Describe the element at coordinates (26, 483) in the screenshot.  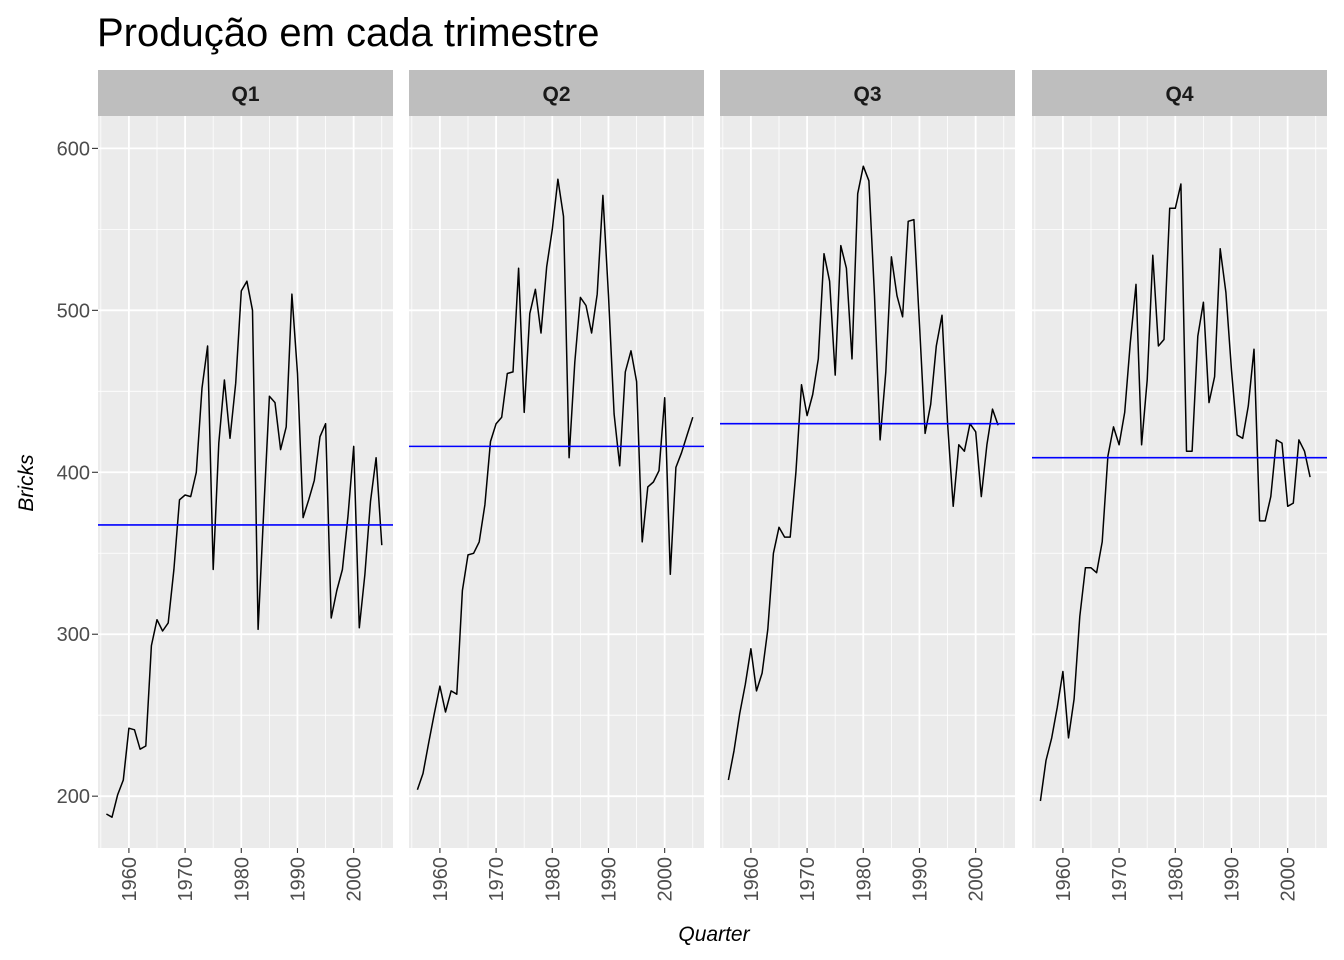
I see `y-axis-title: Bricks` at that location.